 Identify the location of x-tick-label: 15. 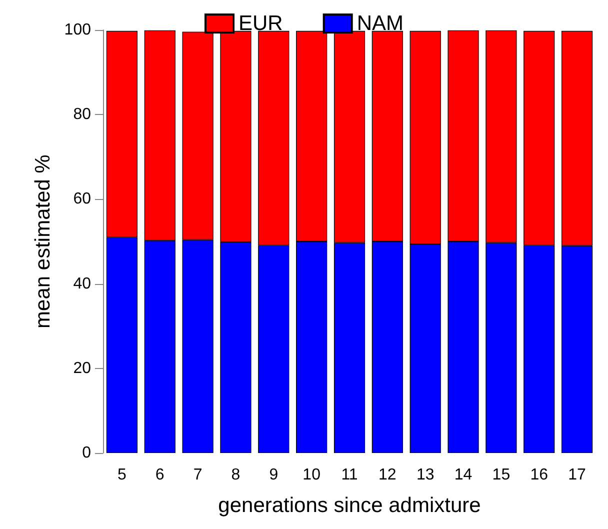
(501, 475).